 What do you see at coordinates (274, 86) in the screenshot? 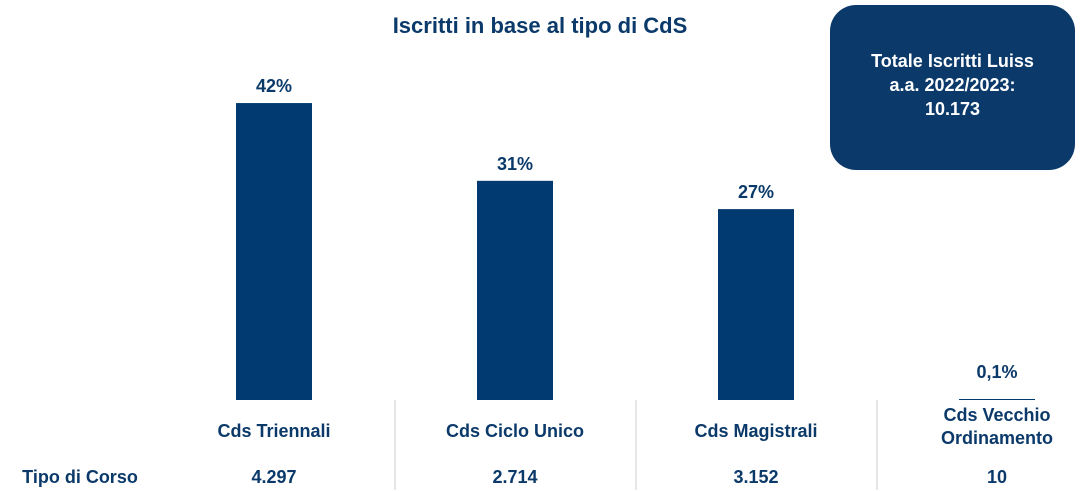
I see `value-label: 42%` at bounding box center [274, 86].